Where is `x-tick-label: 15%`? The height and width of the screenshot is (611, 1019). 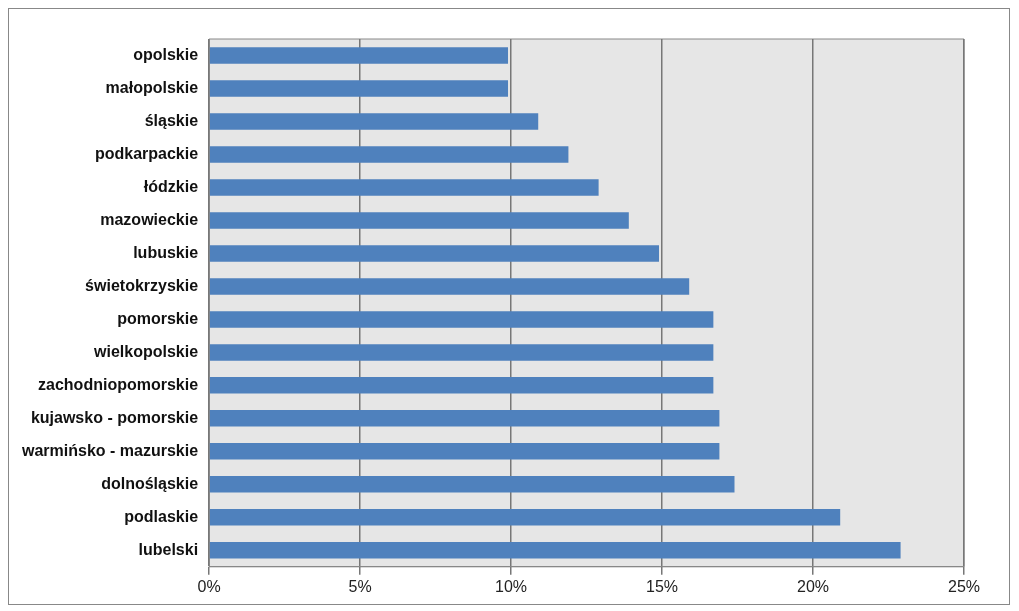 x-tick-label: 15% is located at coordinates (662, 586).